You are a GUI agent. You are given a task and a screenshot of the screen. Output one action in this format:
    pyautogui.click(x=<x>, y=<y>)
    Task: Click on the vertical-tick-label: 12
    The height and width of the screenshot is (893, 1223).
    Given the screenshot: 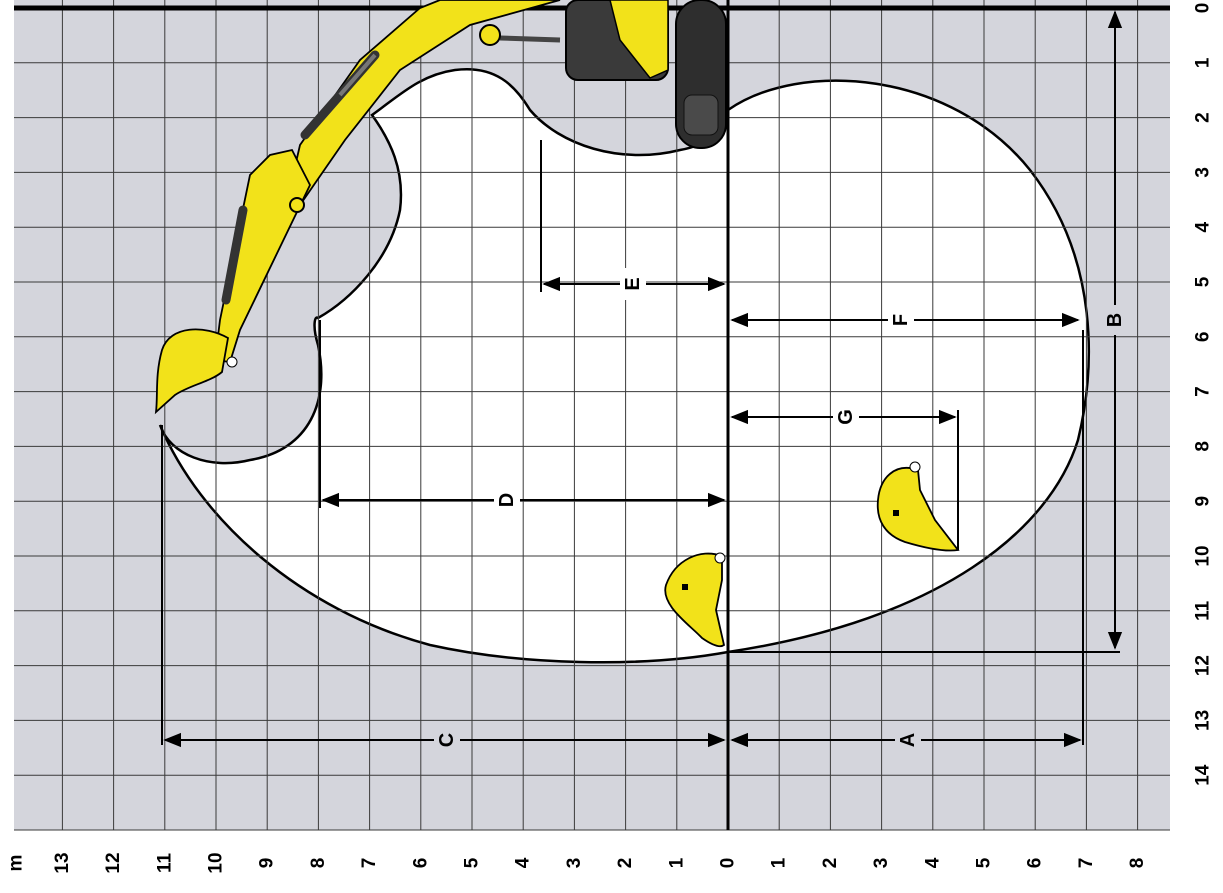 What is the action you would take?
    pyautogui.click(x=1203, y=665)
    